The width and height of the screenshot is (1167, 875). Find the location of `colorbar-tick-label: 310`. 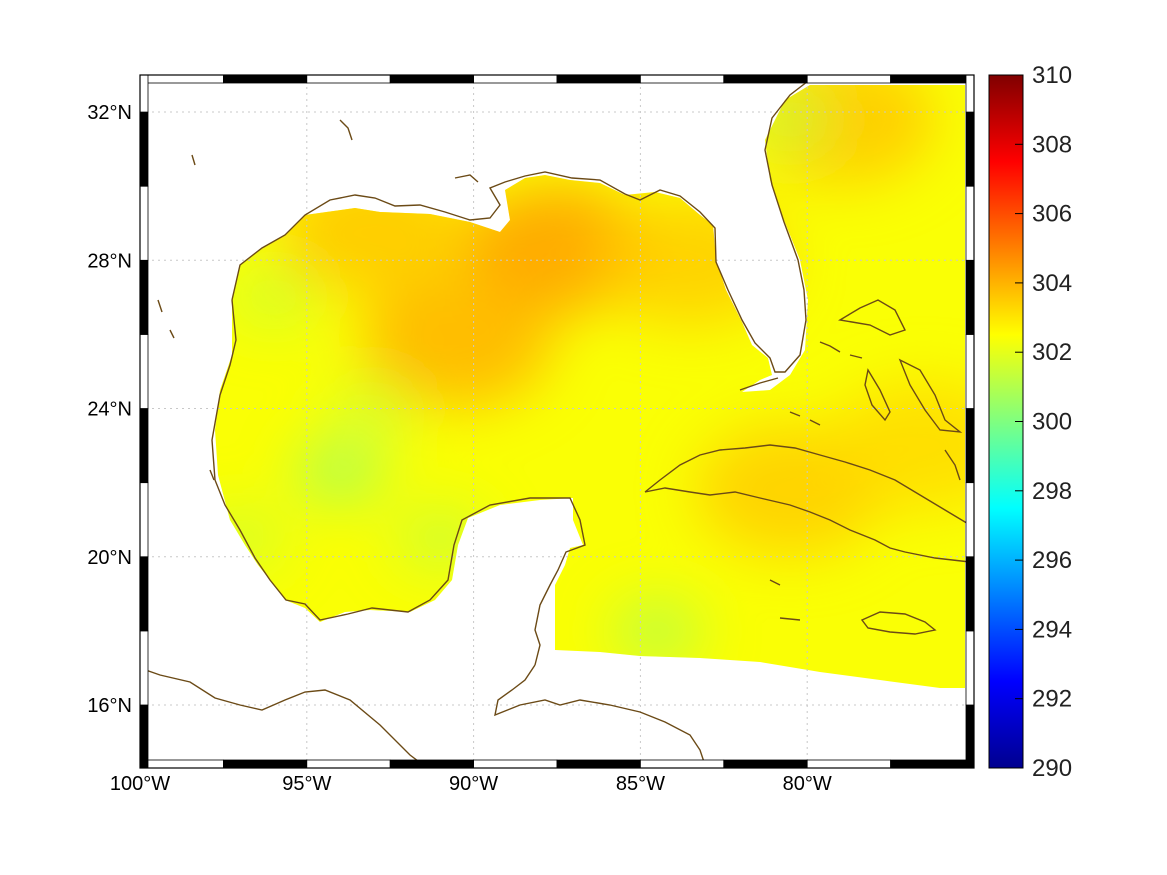

colorbar-tick-label: 310 is located at coordinates (1052, 75).